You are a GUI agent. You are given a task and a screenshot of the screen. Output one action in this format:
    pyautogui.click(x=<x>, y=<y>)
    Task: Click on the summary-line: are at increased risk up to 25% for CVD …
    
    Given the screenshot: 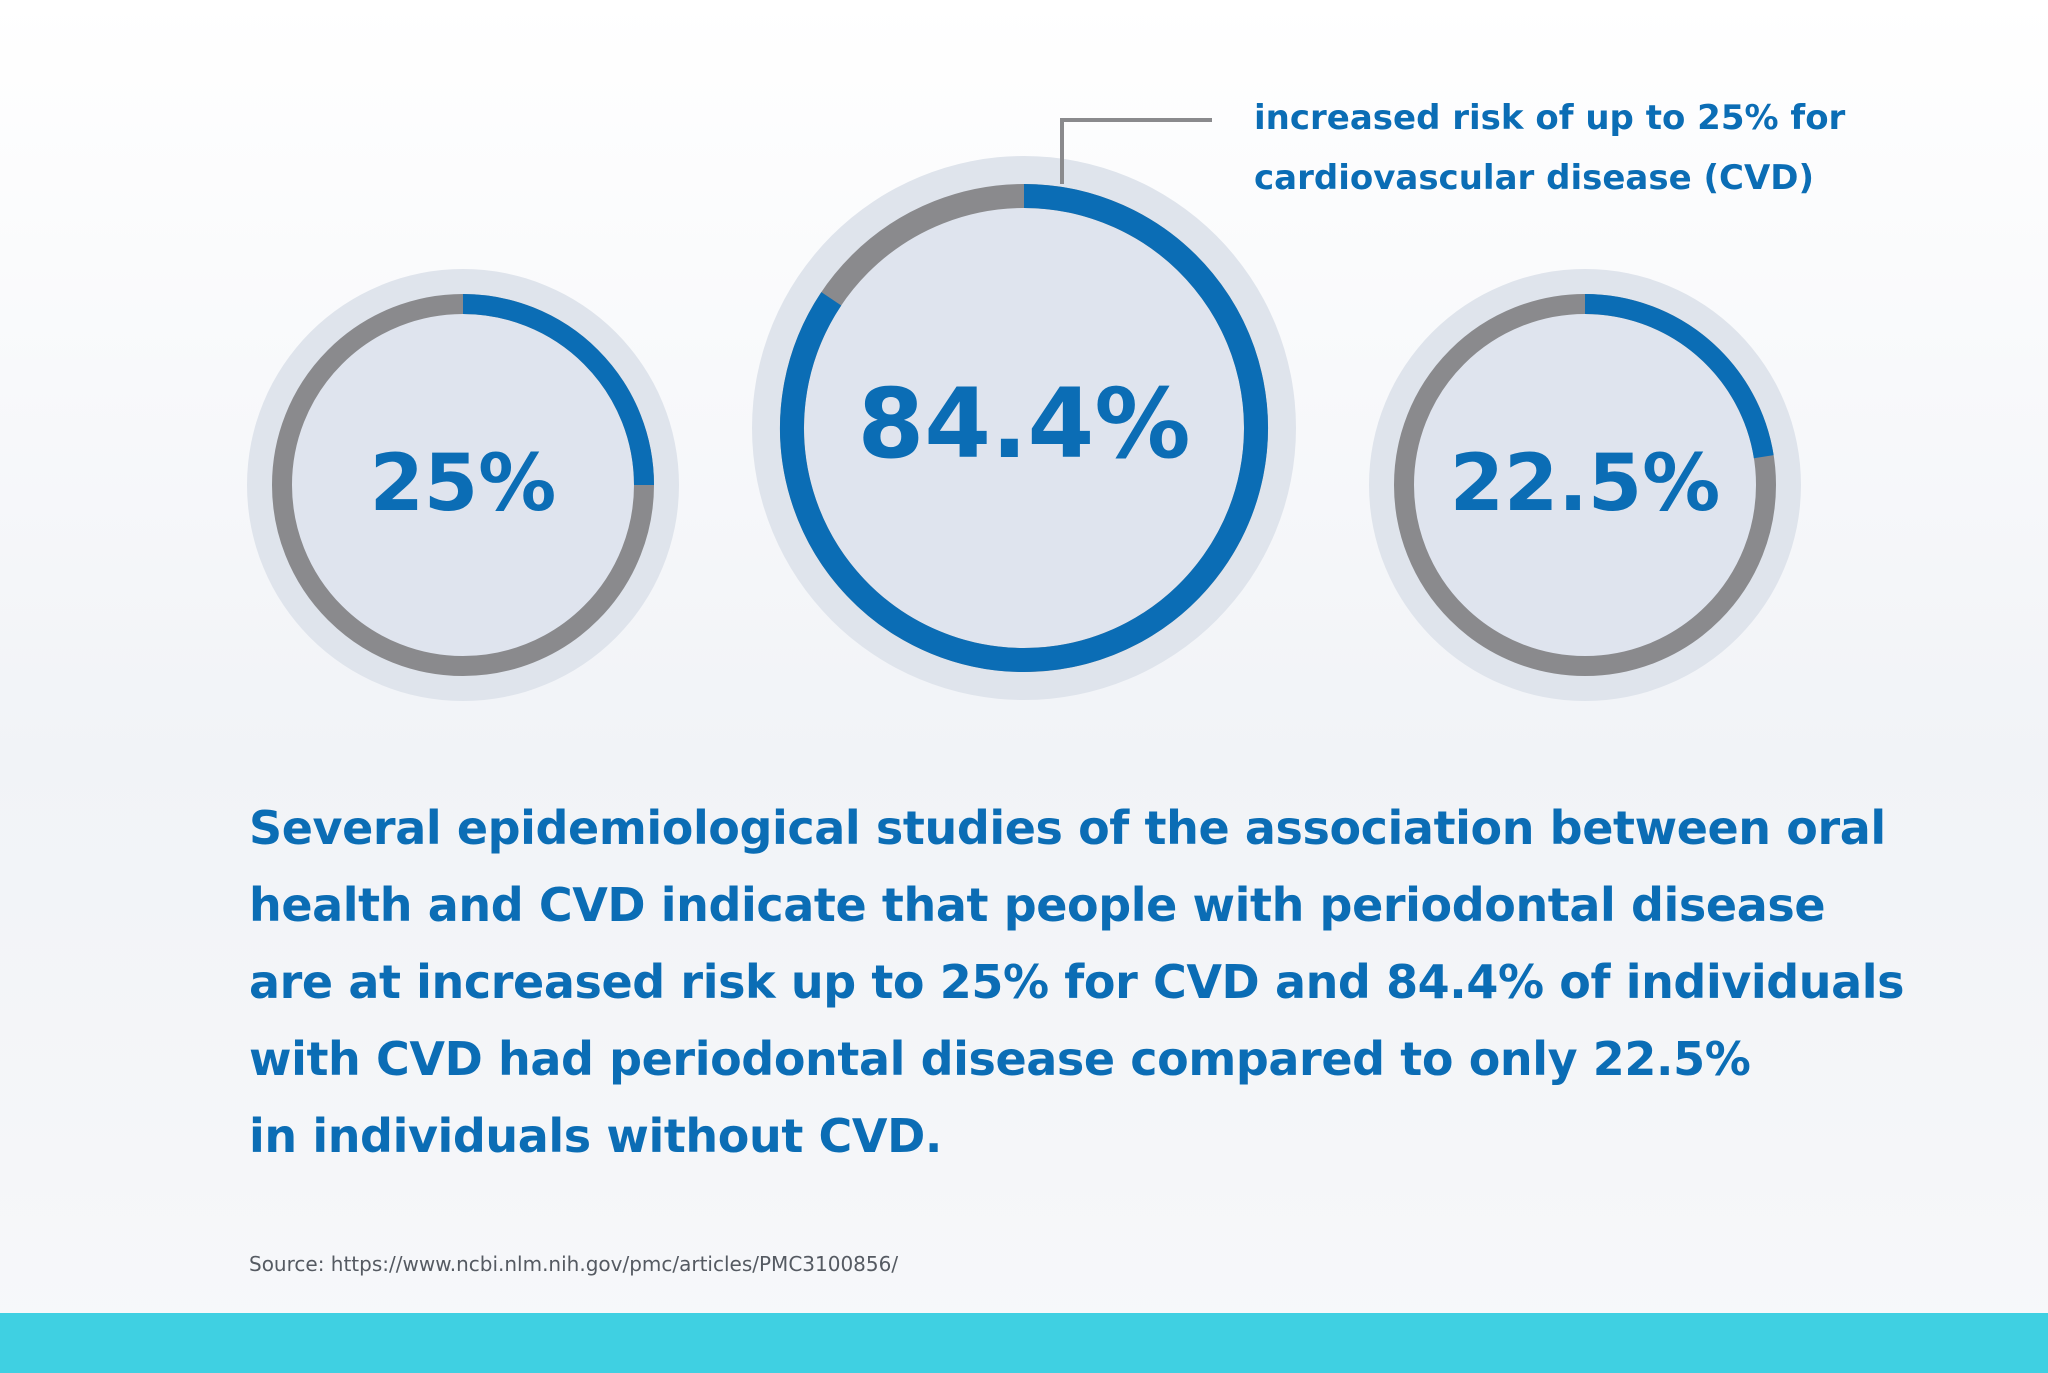 What is the action you would take?
    pyautogui.click(x=1077, y=982)
    